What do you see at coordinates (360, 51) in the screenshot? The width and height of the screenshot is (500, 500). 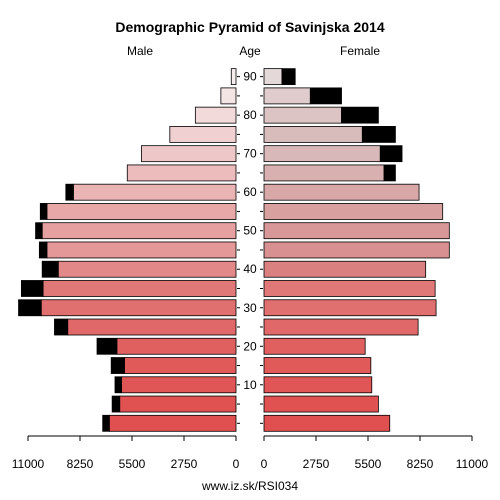 I see `female-label: Female` at bounding box center [360, 51].